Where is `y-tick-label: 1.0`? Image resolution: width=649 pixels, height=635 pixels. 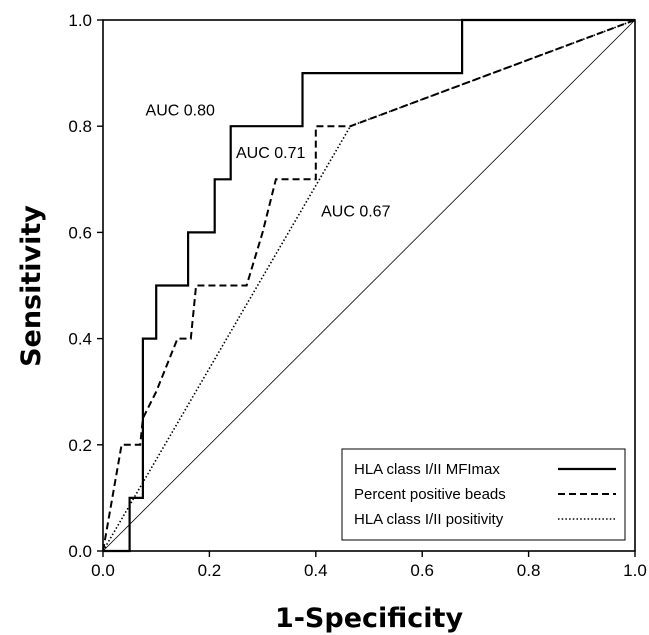
y-tick-label: 1.0 is located at coordinates (80, 20).